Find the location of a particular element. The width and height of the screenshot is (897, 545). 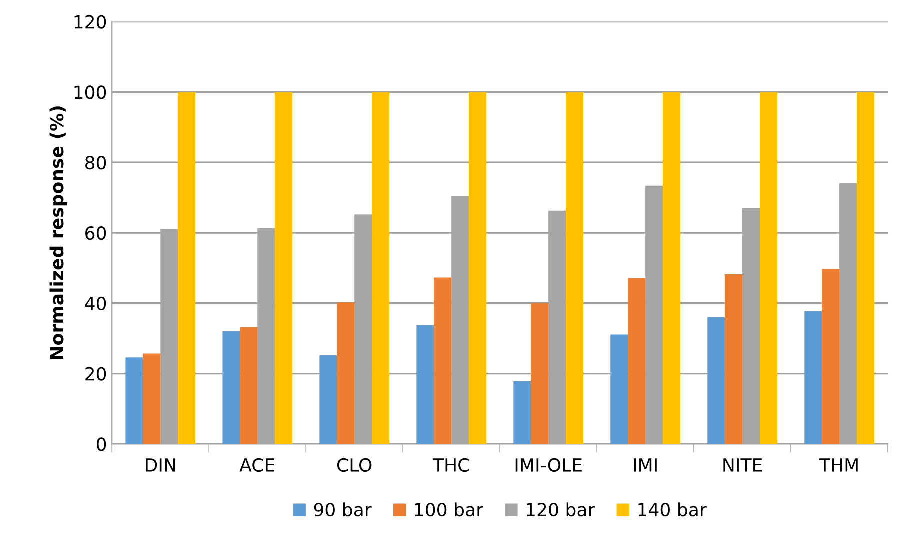

legend-label: 120 bar is located at coordinates (561, 509).